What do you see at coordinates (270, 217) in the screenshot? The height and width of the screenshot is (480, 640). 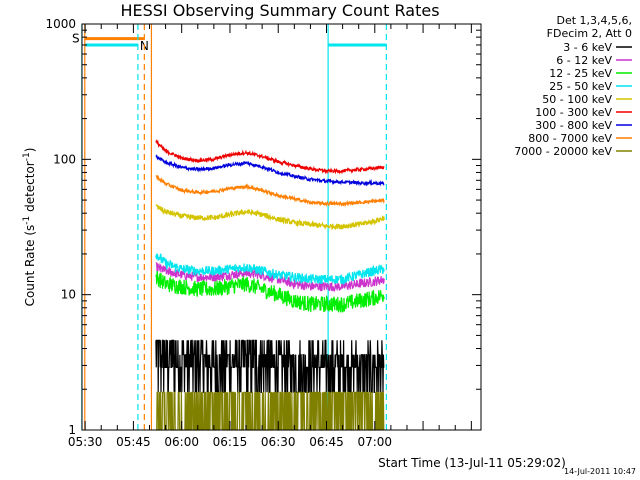 I see `series-line-50-100-kev` at bounding box center [270, 217].